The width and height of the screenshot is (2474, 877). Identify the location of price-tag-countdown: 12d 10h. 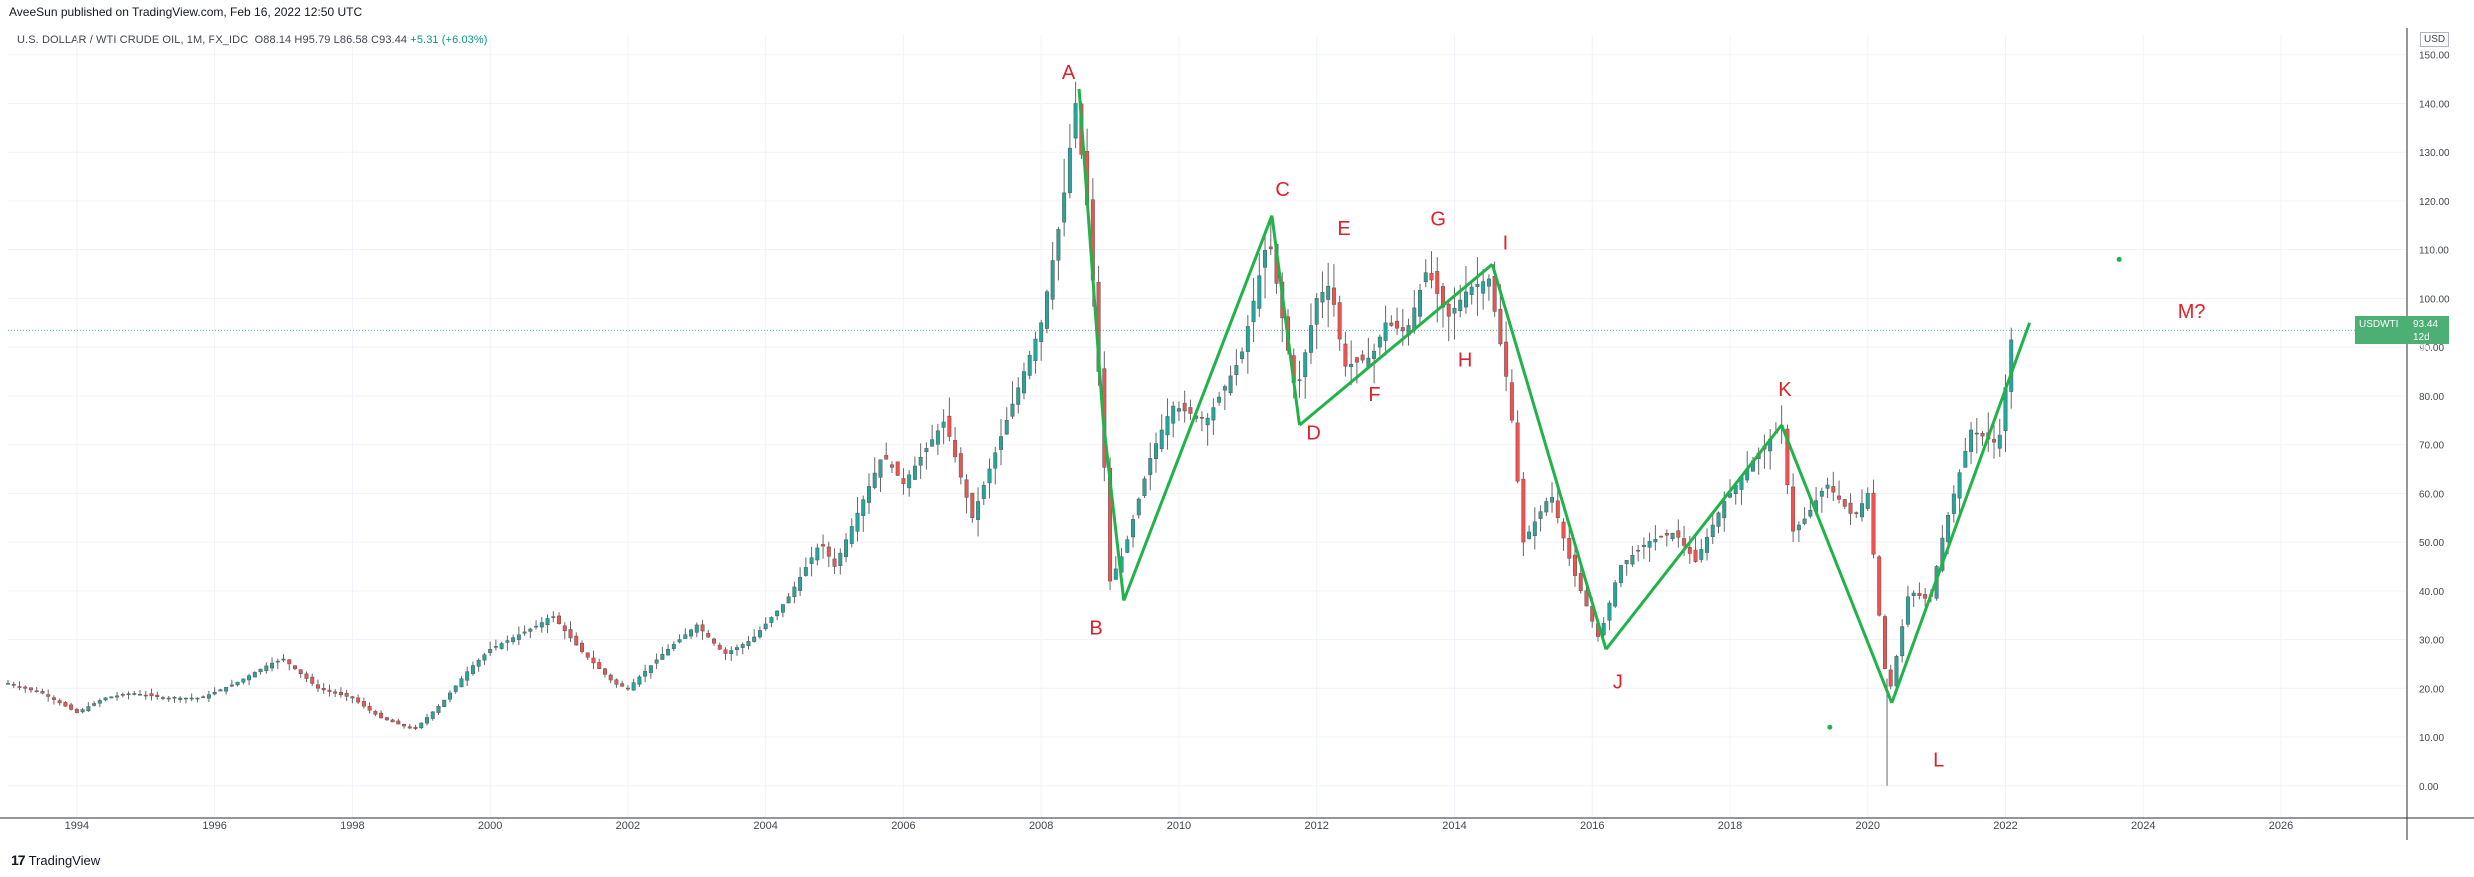
(2421, 343).